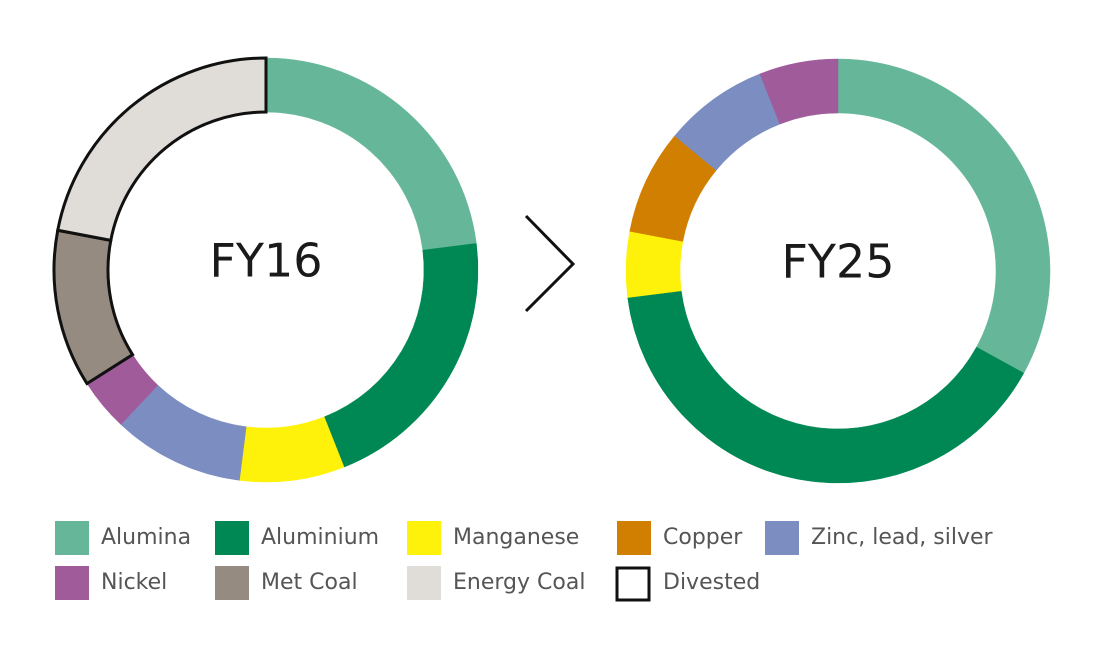 The image size is (1100, 665). Describe the element at coordinates (519, 582) in the screenshot. I see `legend-label: Energy Coal` at that location.